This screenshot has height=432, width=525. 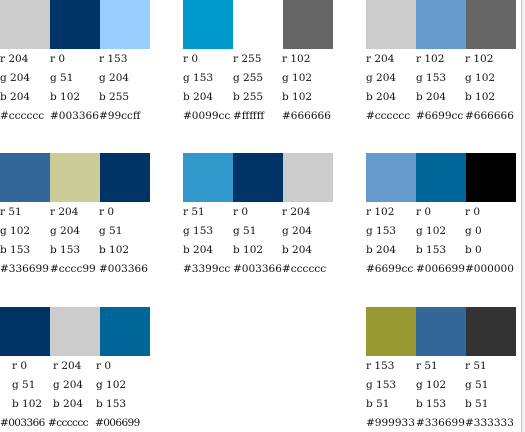 I want to click on hex-code: #99ccff, so click(x=120, y=116).